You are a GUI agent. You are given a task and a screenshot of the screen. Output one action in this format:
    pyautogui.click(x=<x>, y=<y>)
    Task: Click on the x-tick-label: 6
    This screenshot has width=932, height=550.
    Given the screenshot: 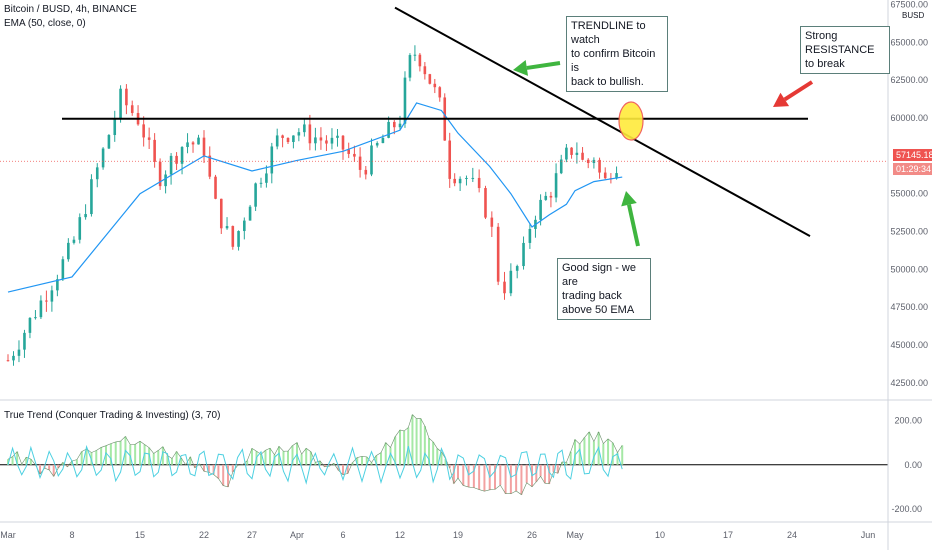 What is the action you would take?
    pyautogui.click(x=342, y=535)
    